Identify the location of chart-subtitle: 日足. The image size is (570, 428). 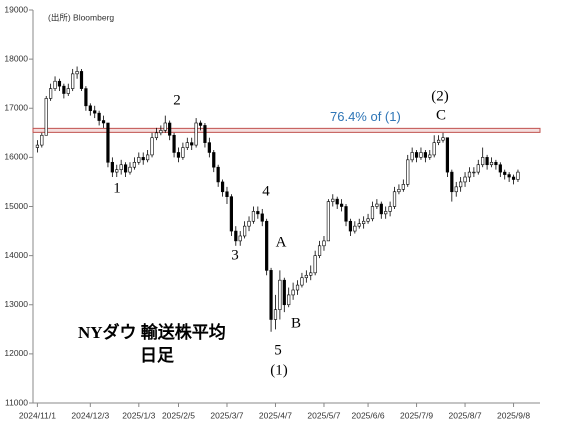
(157, 355).